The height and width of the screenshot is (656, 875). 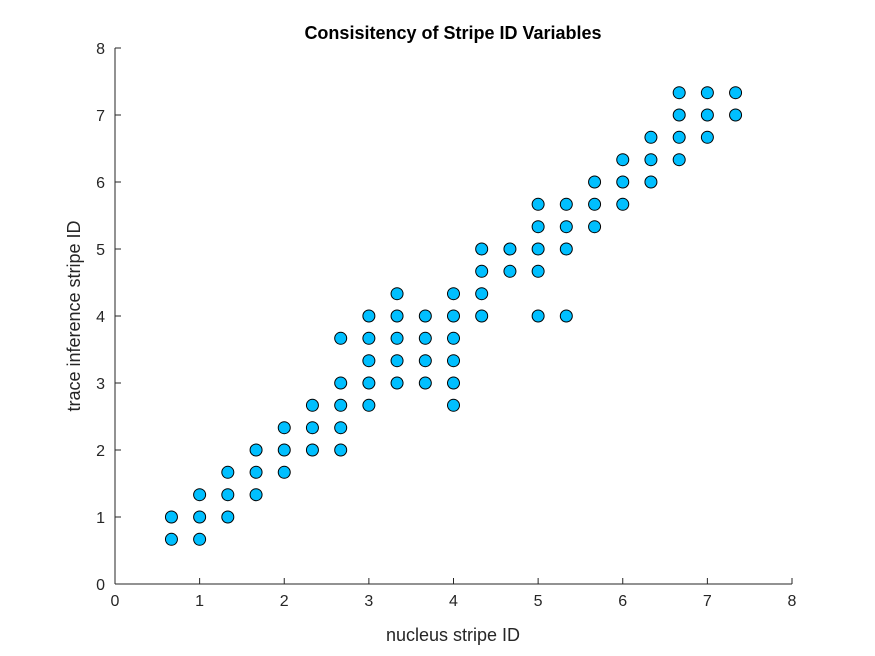 I want to click on x-tick-label: 3, so click(x=368, y=601).